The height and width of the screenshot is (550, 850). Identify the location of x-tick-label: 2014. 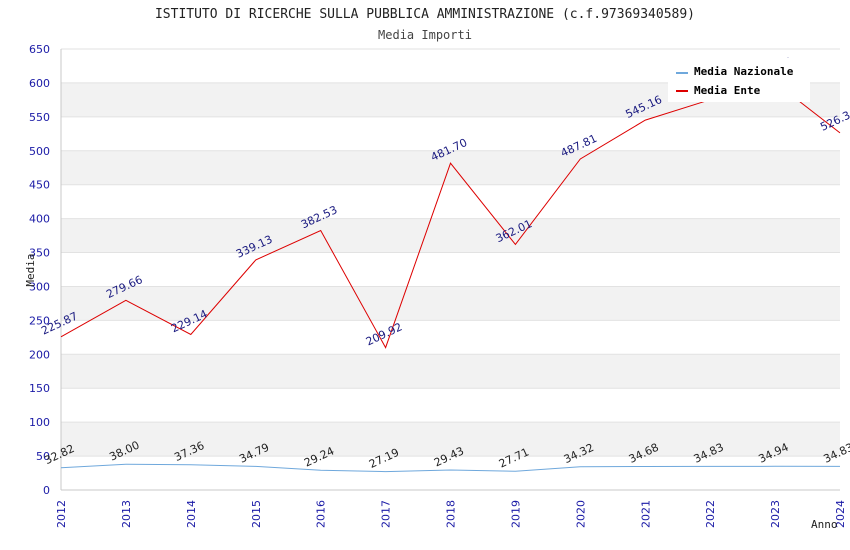
(191, 514).